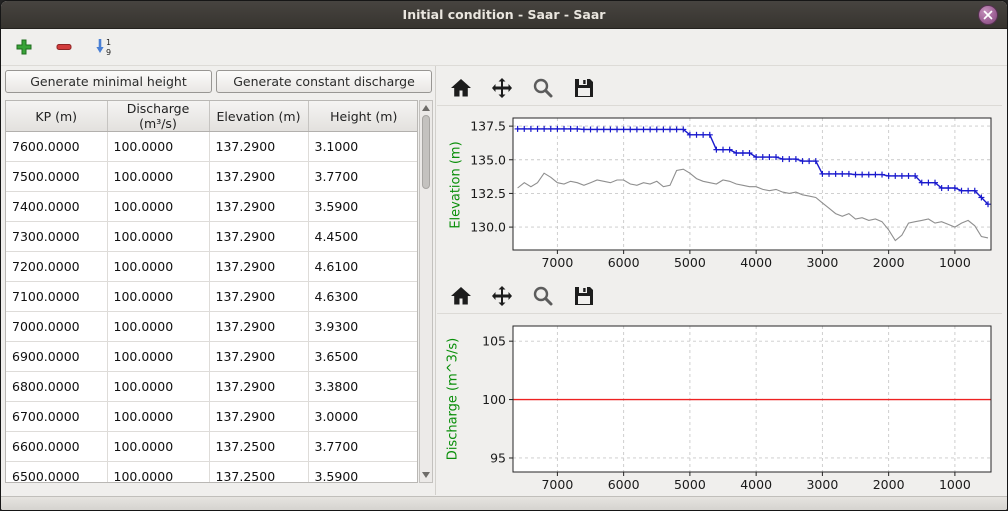 The width and height of the screenshot is (1008, 511). I want to click on generate-minimal-height-button: Generate minimal height, so click(108, 81).